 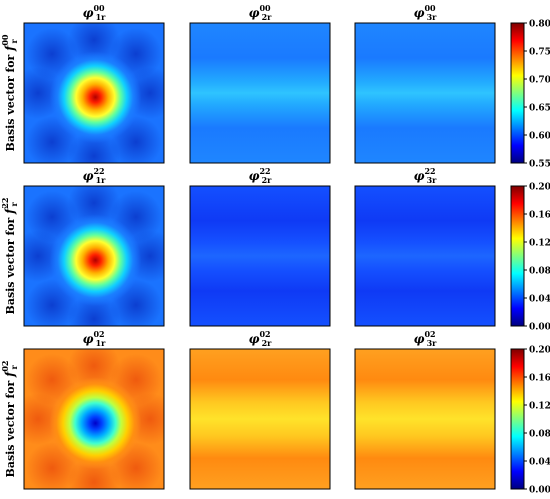 I want to click on colorbar-tick-label: 0.65, so click(x=539, y=109).